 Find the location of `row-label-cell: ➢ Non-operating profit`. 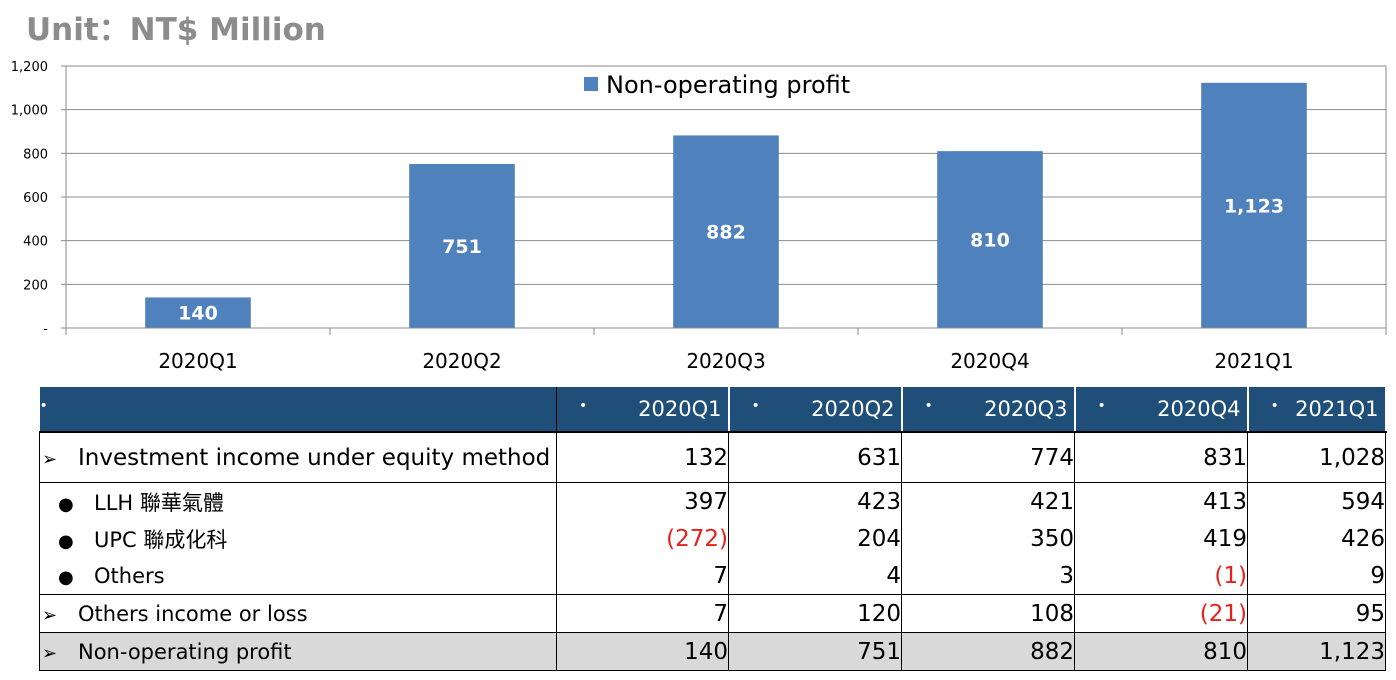

row-label-cell: ➢ Non-operating profit is located at coordinates (298, 651).